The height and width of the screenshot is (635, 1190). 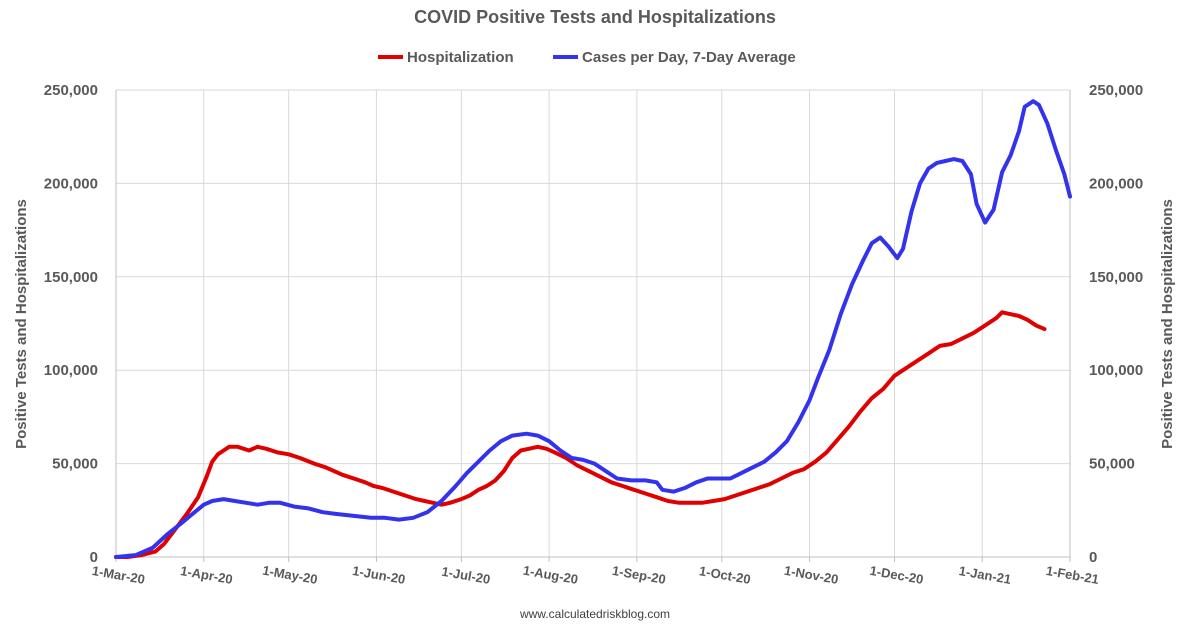 What do you see at coordinates (689, 57) in the screenshot?
I see `legend-label-cases: Cases per Day, 7-Day Average` at bounding box center [689, 57].